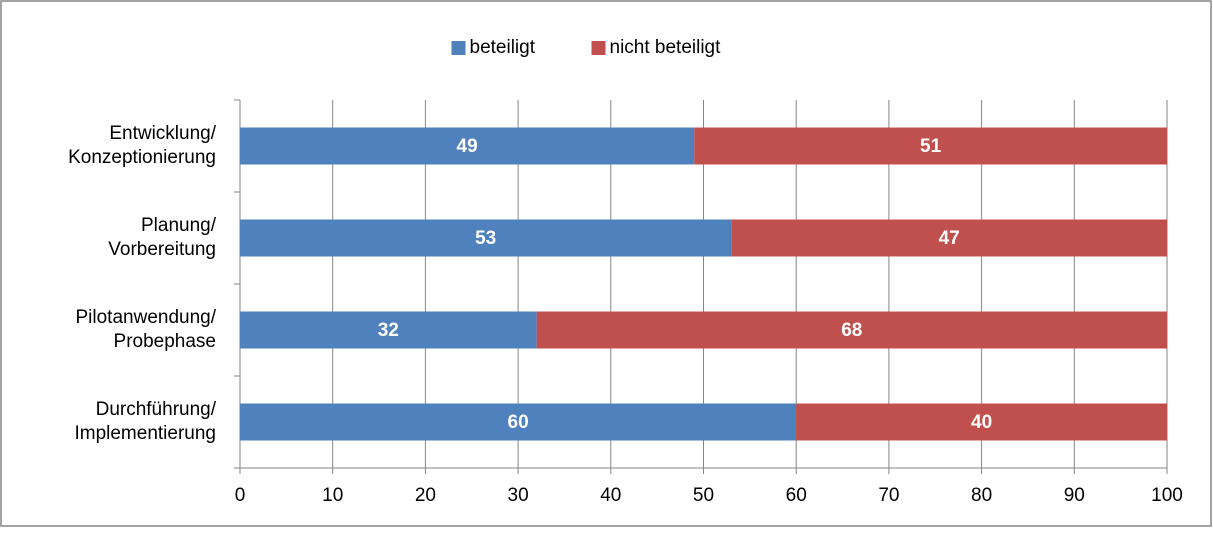 The height and width of the screenshot is (533, 1213). I want to click on legend-label: beteiligt, so click(503, 47).